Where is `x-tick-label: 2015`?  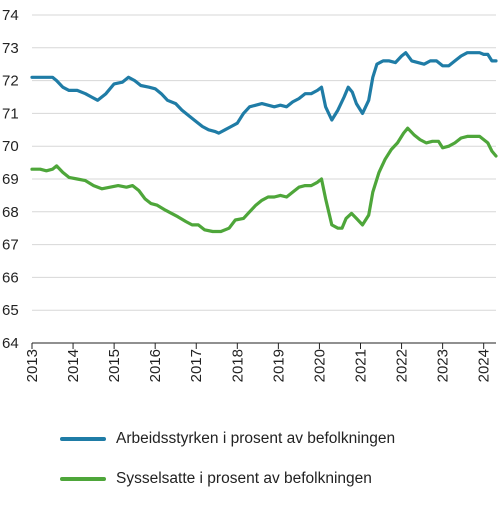 x-tick-label: 2015 is located at coordinates (114, 365).